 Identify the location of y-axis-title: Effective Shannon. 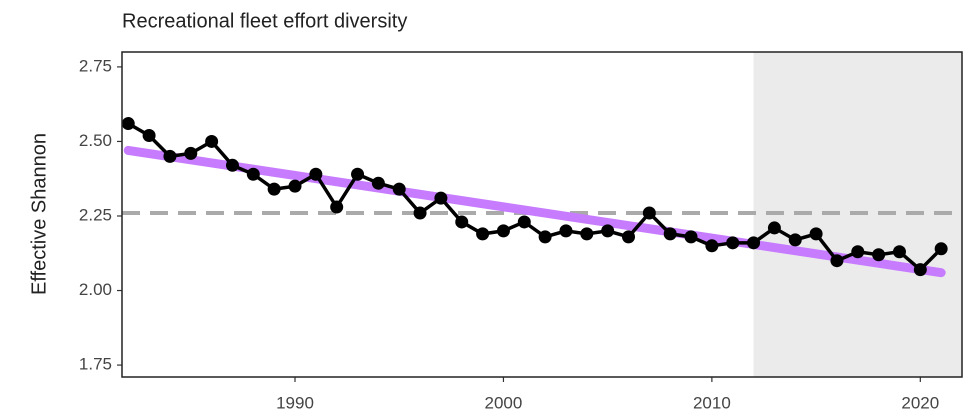
(39, 214).